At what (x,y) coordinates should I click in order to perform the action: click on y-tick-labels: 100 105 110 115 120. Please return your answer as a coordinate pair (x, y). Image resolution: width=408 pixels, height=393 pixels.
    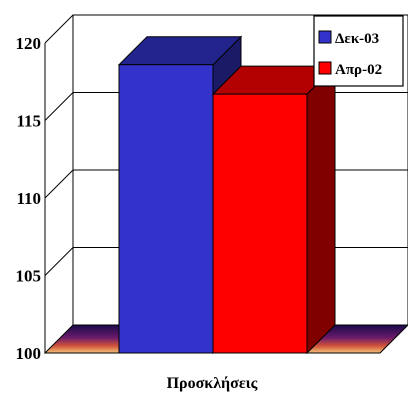
    Looking at the image, I should click on (29, 198).